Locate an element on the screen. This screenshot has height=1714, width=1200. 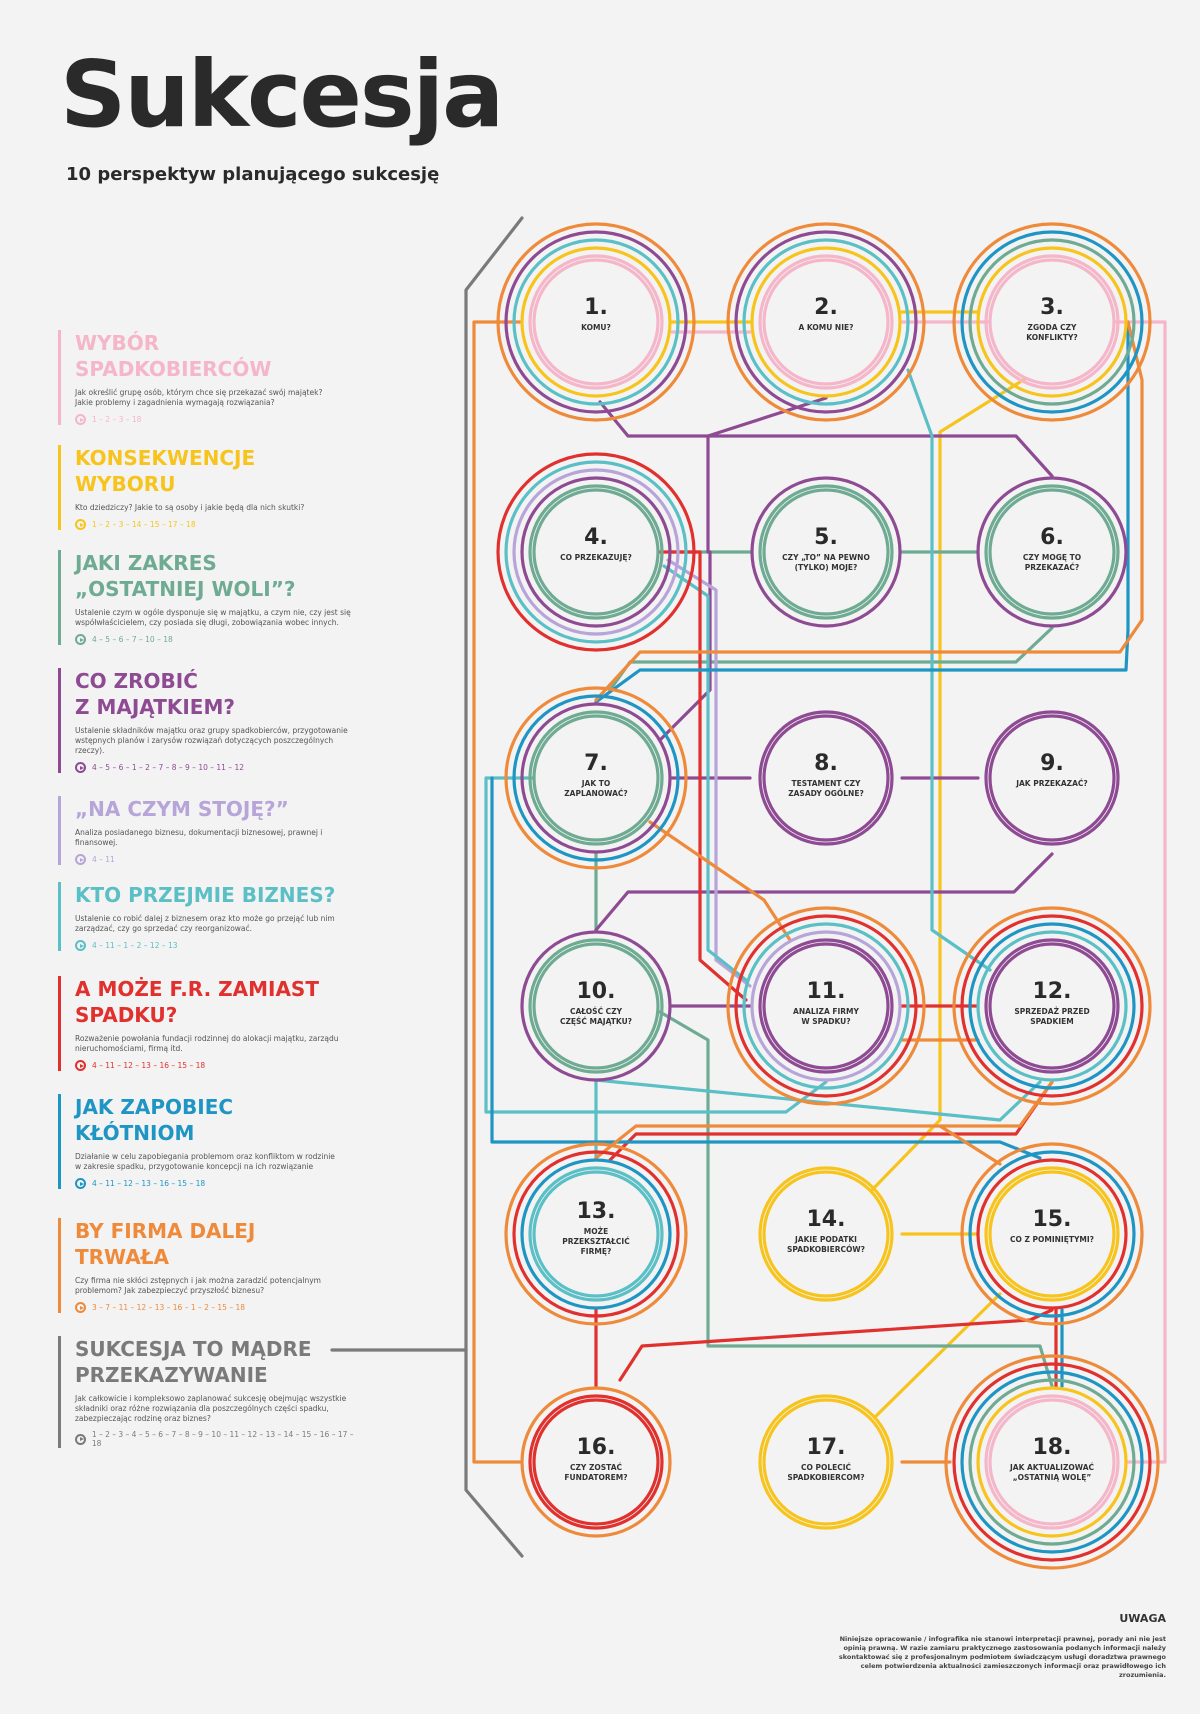
station-label: A KOMU NIE? is located at coordinates (826, 327).